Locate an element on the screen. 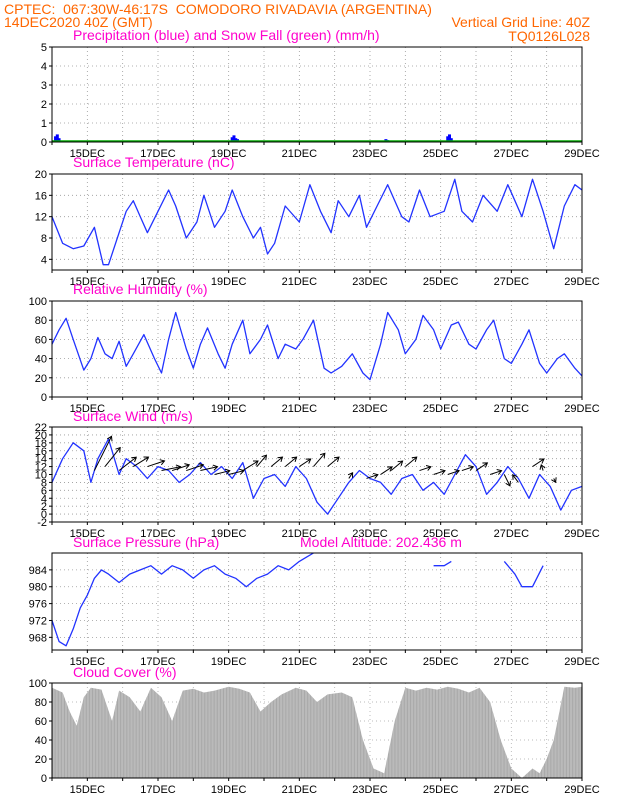  precip-xtick-label: 29DEC is located at coordinates (582, 154).